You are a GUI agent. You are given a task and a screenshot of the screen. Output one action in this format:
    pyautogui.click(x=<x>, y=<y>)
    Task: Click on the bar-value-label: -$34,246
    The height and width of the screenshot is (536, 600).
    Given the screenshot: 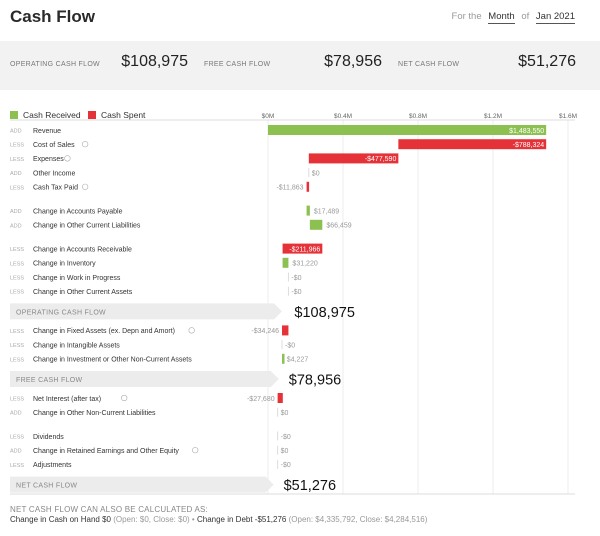 What is the action you would take?
    pyautogui.click(x=265, y=331)
    